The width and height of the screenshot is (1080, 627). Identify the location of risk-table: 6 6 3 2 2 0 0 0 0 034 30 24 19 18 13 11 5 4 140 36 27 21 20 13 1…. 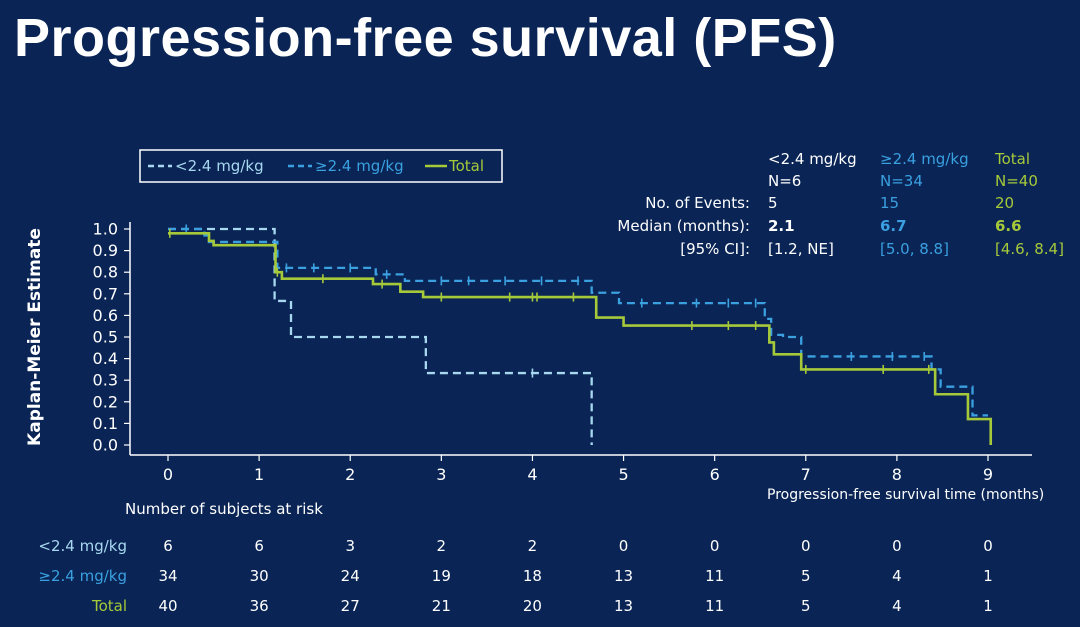
(575, 576).